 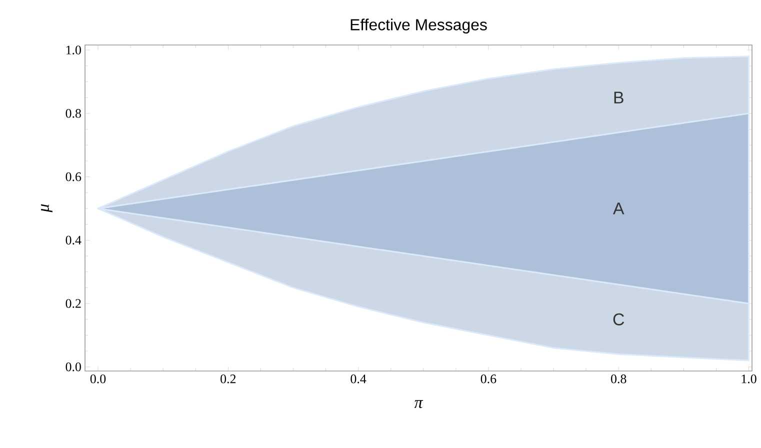 What do you see at coordinates (618, 319) in the screenshot?
I see `series-label: C` at bounding box center [618, 319].